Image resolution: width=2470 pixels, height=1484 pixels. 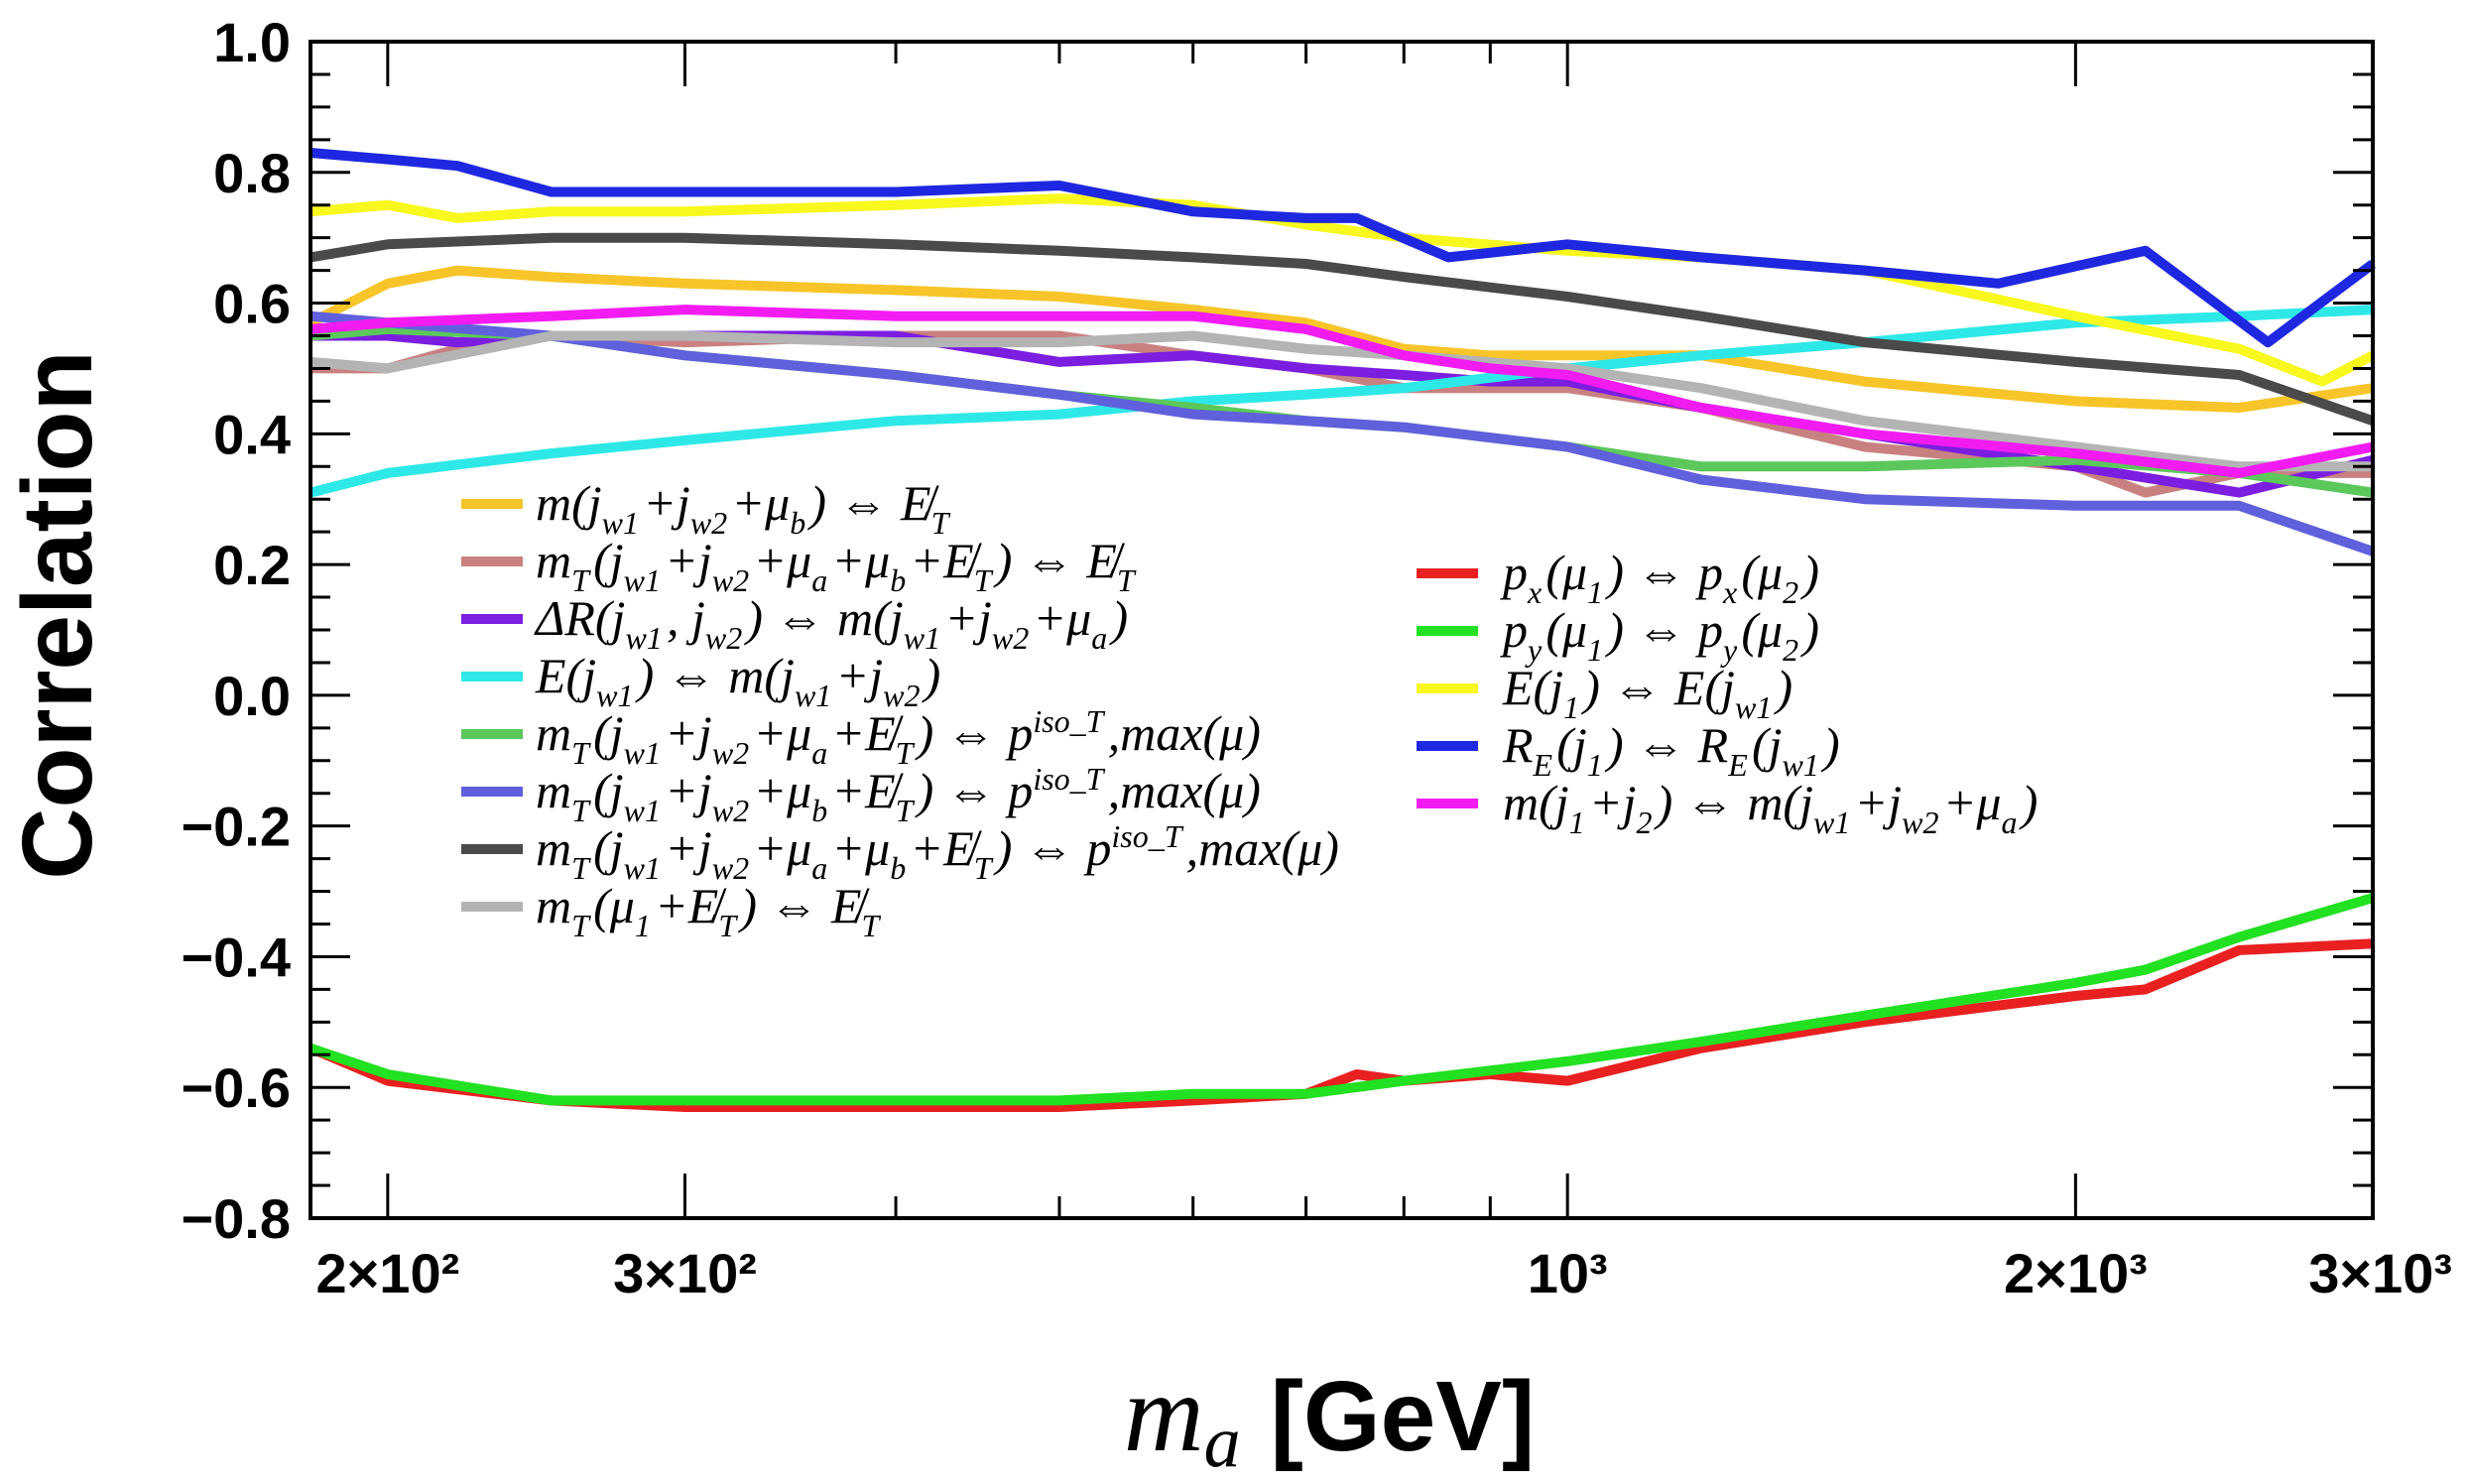 I want to click on legend-entry: ΔR(jw1 , jw2 ) ⇔ m(jw1 +jw2 +μa ), so click(x=795, y=623).